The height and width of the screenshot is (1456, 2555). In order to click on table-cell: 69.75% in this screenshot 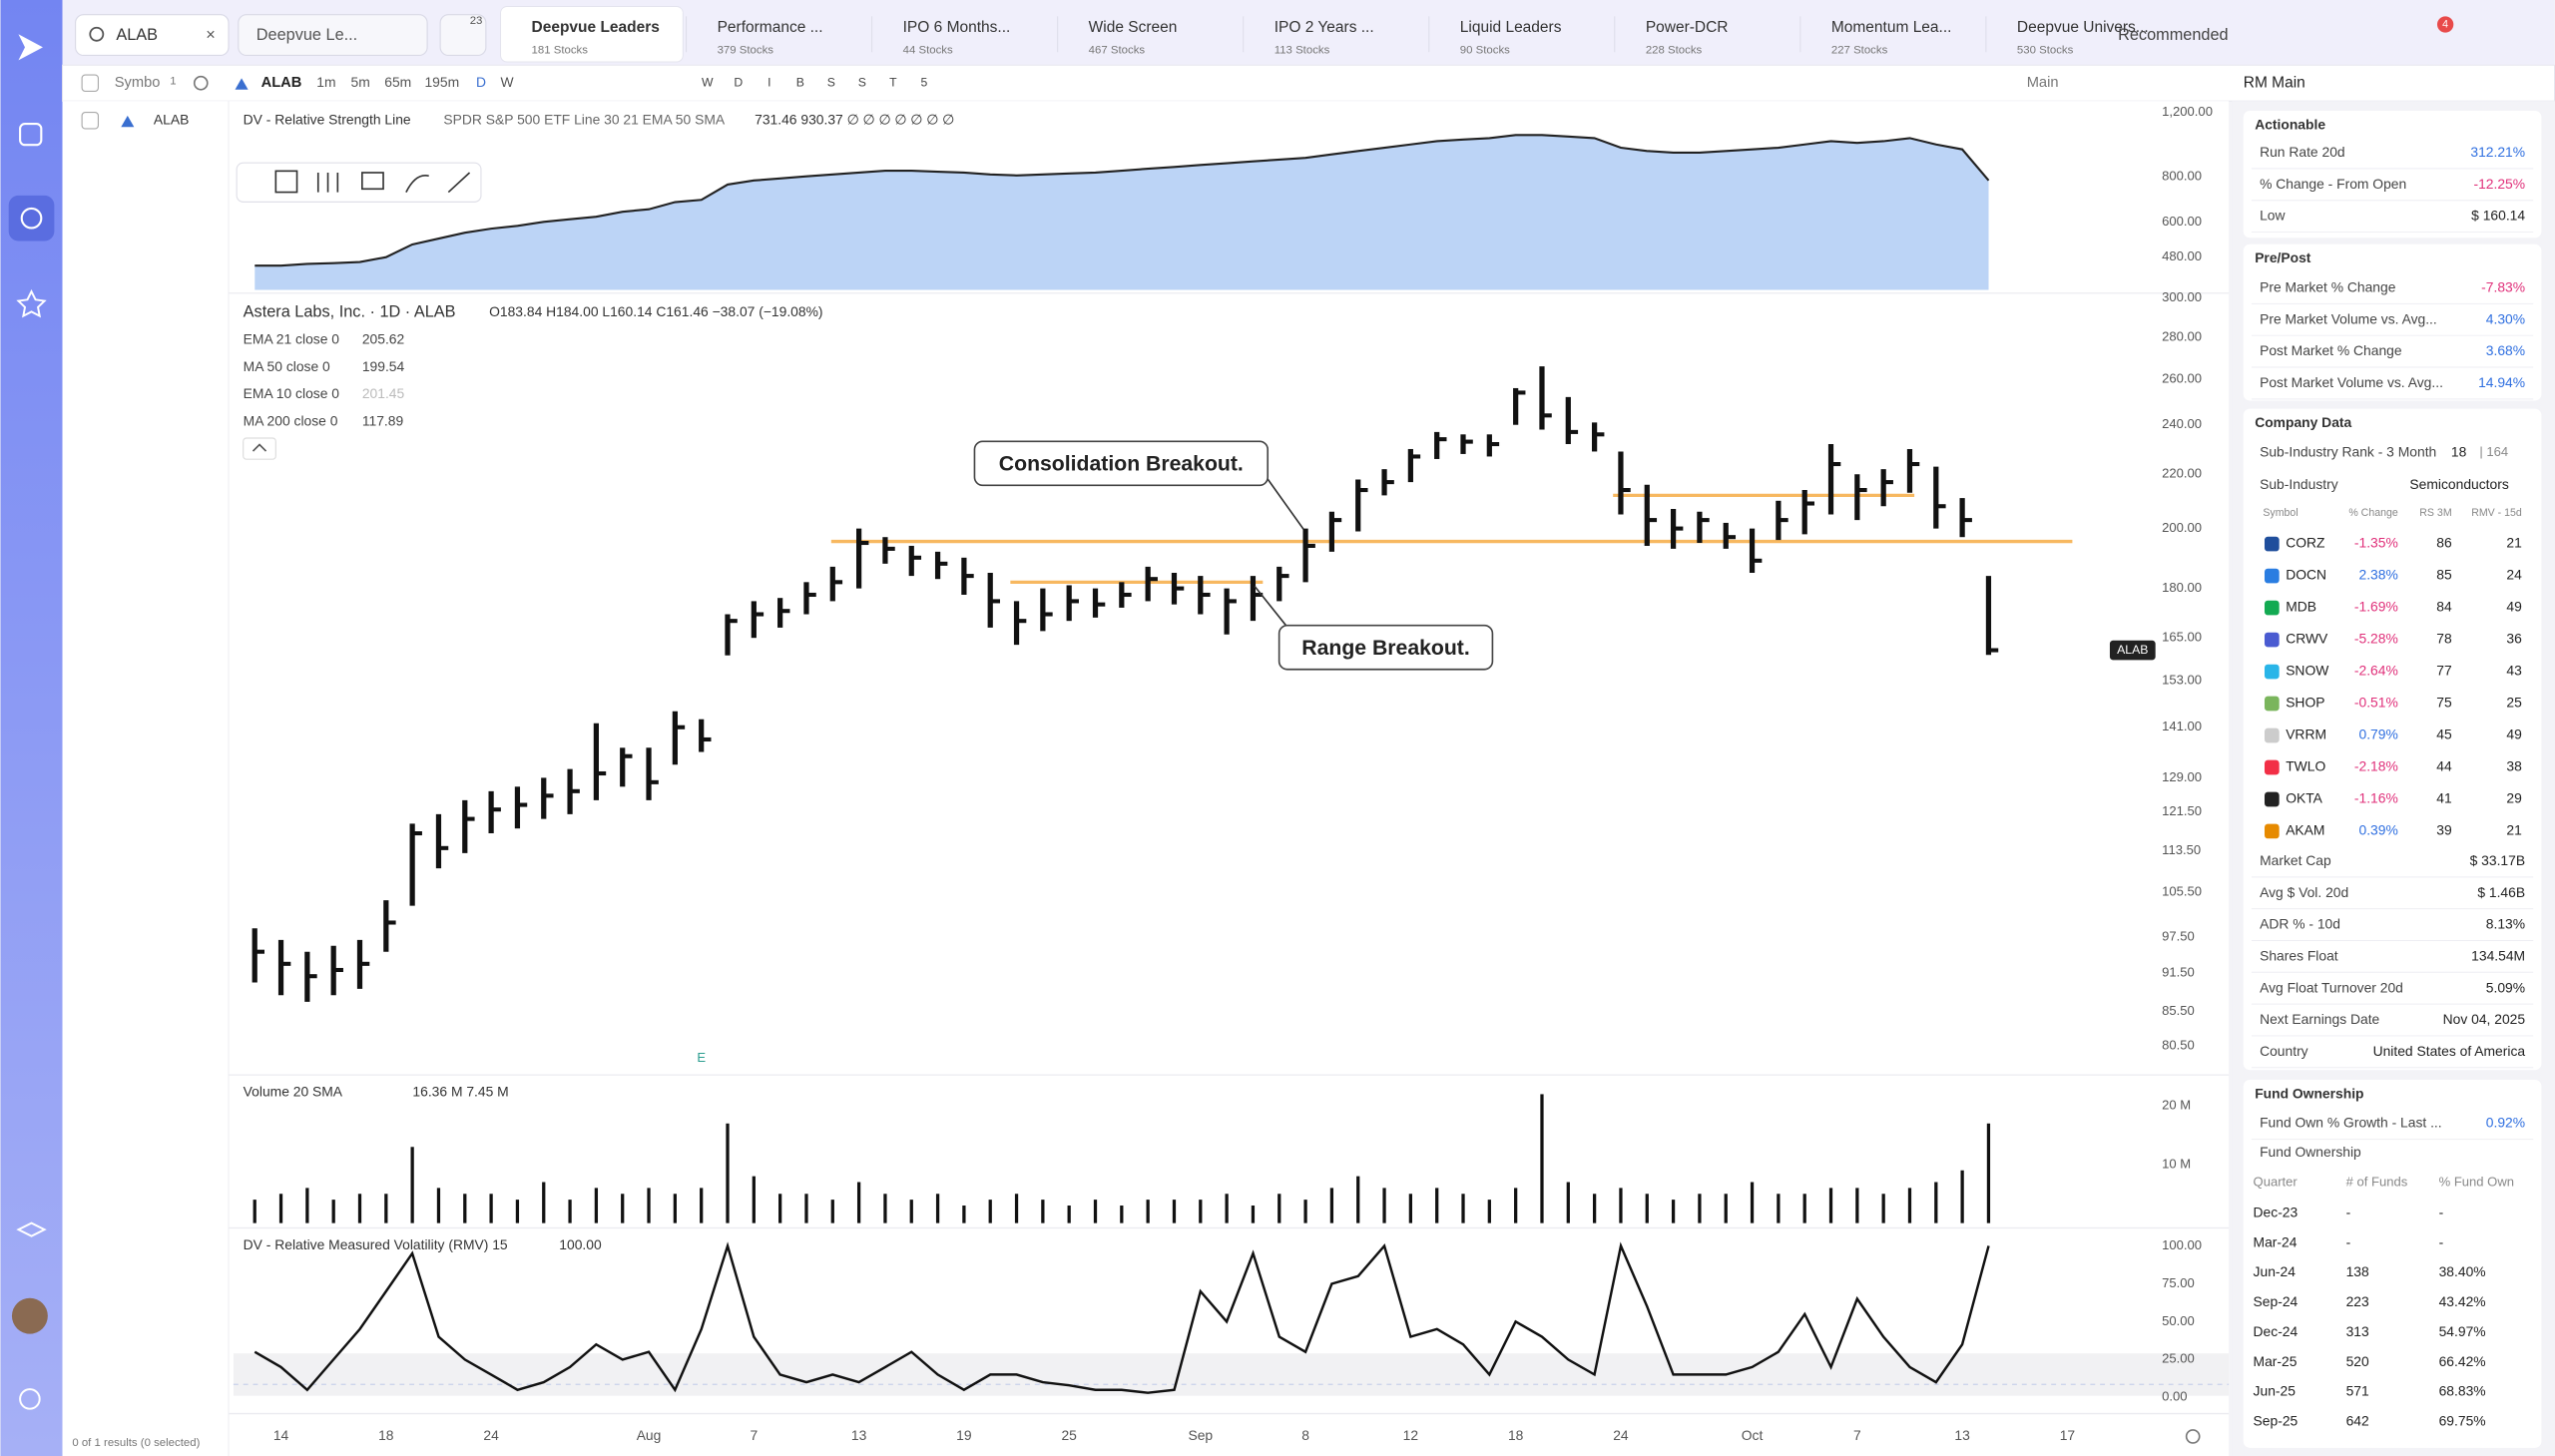, I will do `click(2462, 1421)`.